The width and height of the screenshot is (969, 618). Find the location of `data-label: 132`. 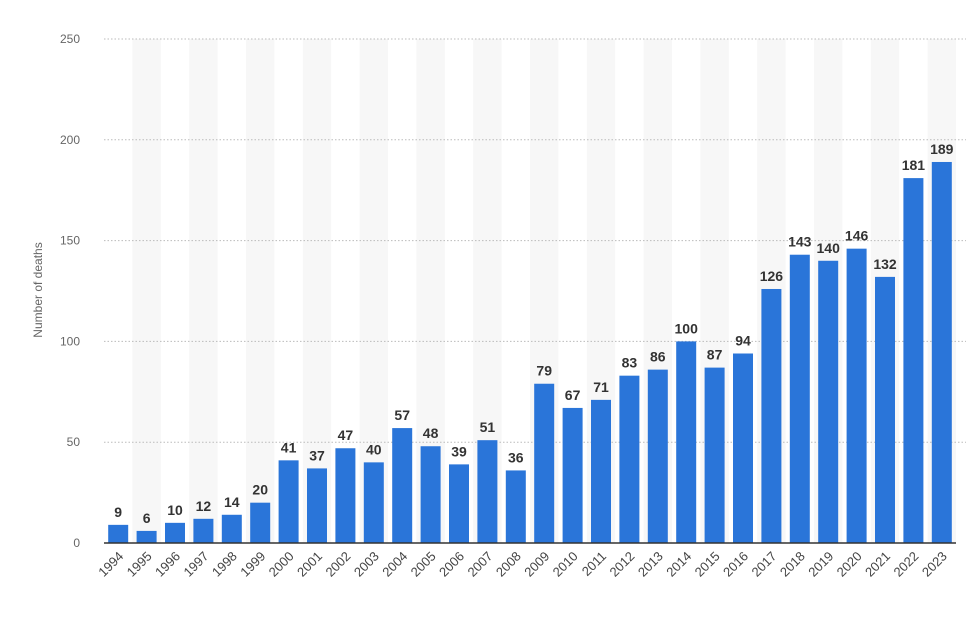

data-label: 132 is located at coordinates (885, 264).